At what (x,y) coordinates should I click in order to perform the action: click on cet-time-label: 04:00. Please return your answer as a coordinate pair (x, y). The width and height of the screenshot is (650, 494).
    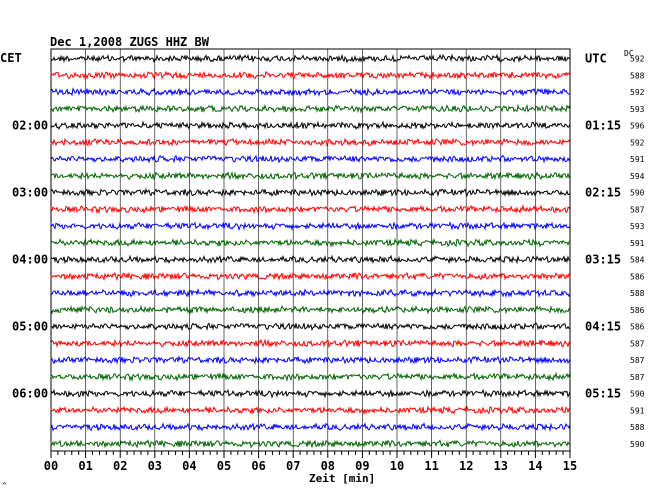
    Looking at the image, I should click on (30, 260).